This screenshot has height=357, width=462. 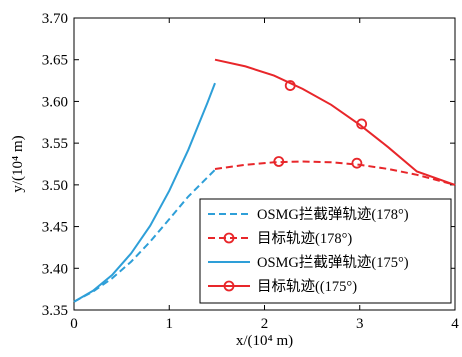 I want to click on y-tick-label: 3.45, so click(x=55, y=228).